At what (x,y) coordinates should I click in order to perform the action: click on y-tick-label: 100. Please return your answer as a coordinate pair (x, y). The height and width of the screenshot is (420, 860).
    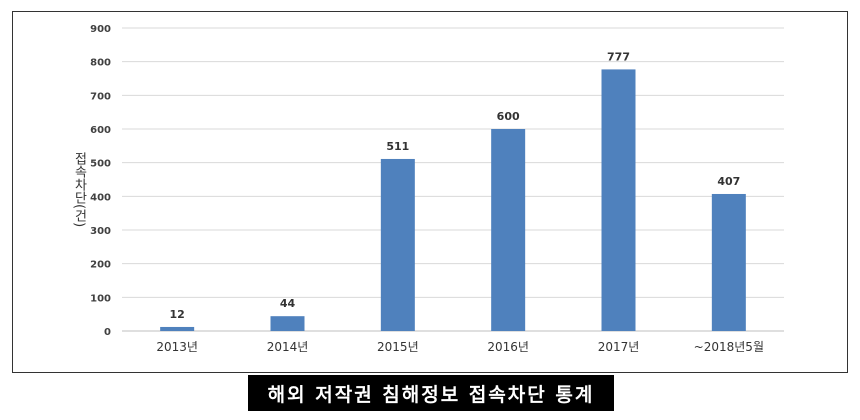
    Looking at the image, I should click on (100, 298).